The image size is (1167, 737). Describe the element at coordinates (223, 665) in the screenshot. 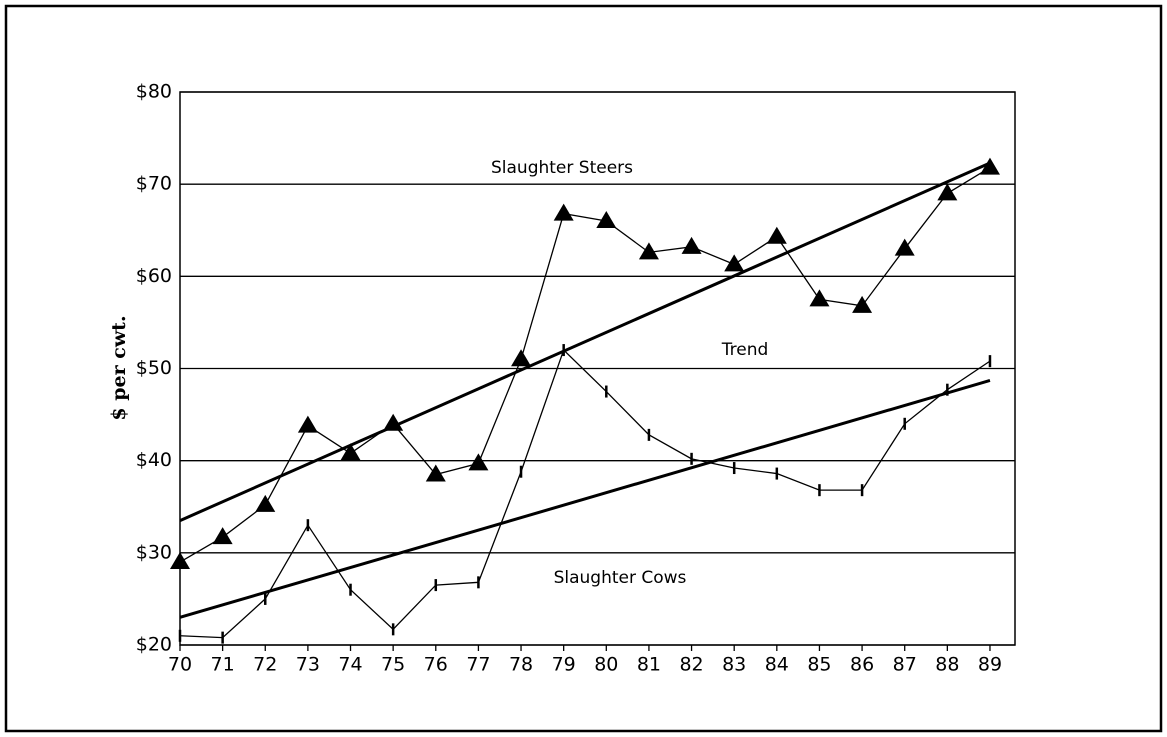

I see `x-tick-label: 71` at that location.